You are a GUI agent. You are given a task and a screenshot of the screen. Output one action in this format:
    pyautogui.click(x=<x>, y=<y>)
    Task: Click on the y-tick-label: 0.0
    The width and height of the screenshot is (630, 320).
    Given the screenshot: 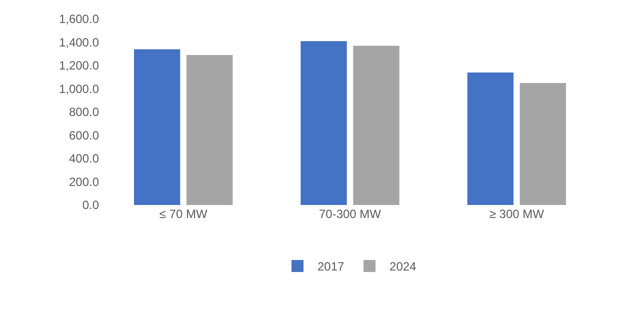 What is the action you would take?
    pyautogui.click(x=91, y=205)
    